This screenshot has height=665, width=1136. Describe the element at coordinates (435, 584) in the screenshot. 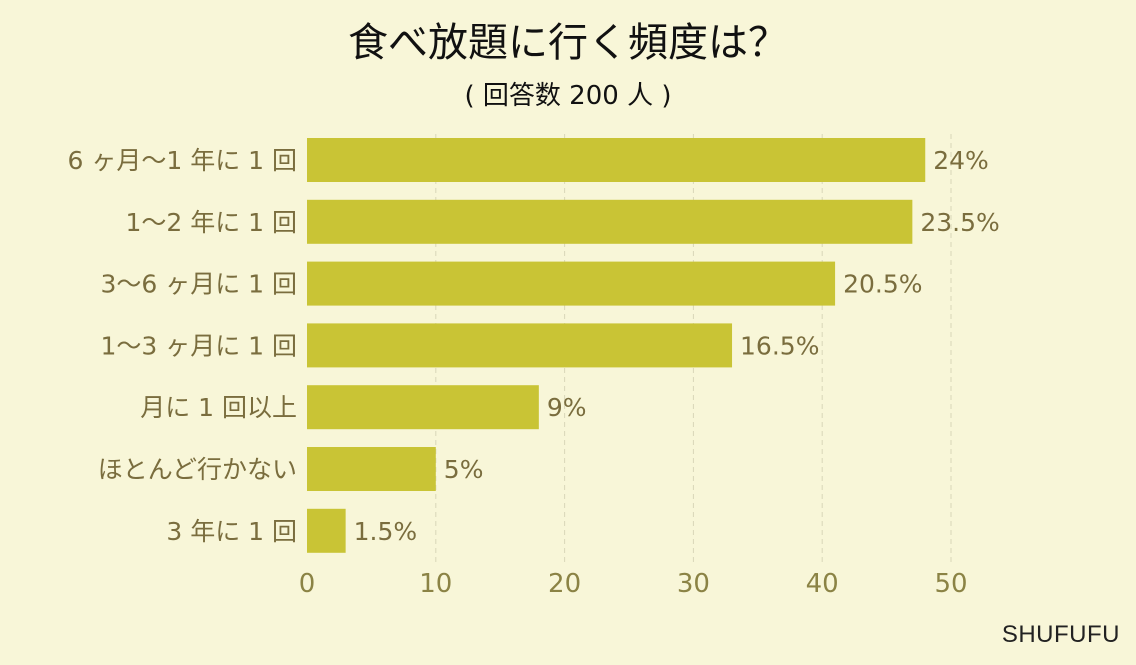

I see `x-tick-label: 10` at that location.